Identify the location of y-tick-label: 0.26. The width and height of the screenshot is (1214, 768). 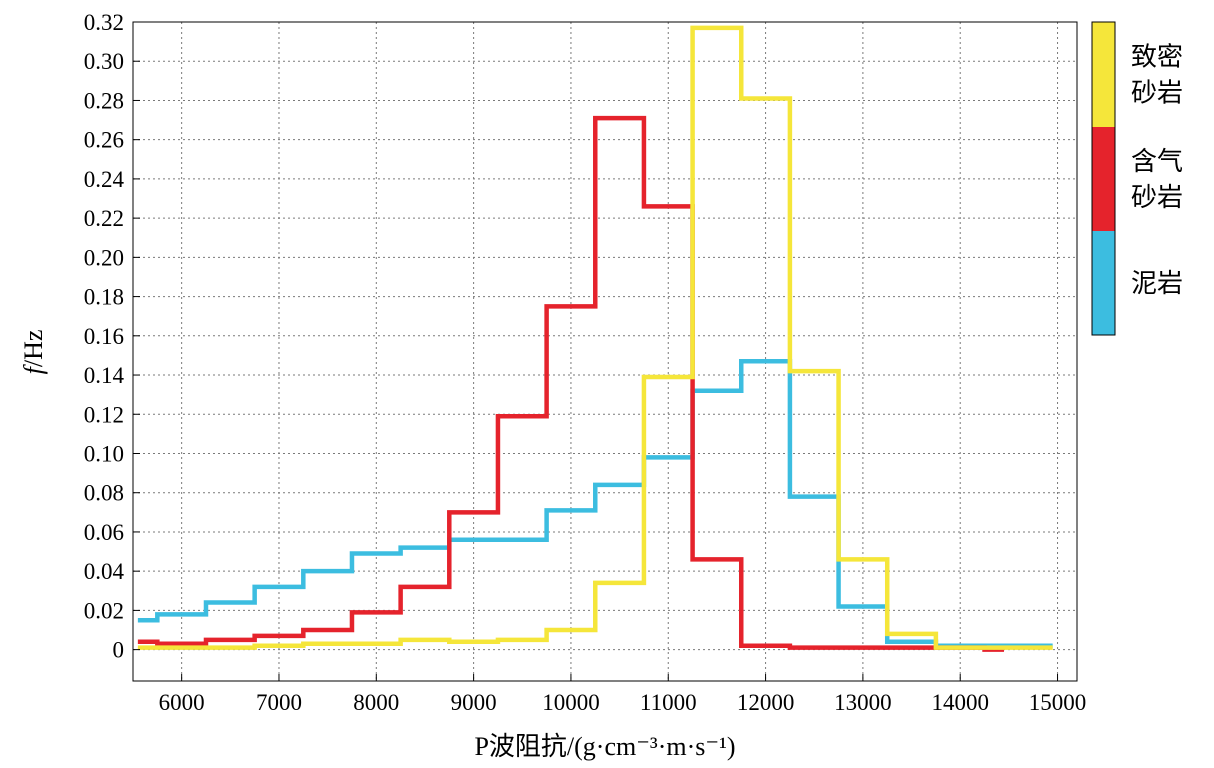
(104, 140).